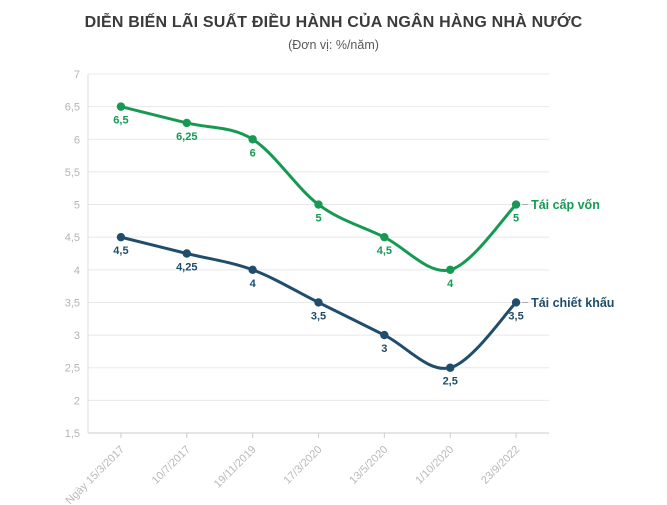 Image resolution: width=667 pixels, height=505 pixels. What do you see at coordinates (72, 369) in the screenshot?
I see `y-axis-tick-label: 2,5` at bounding box center [72, 369].